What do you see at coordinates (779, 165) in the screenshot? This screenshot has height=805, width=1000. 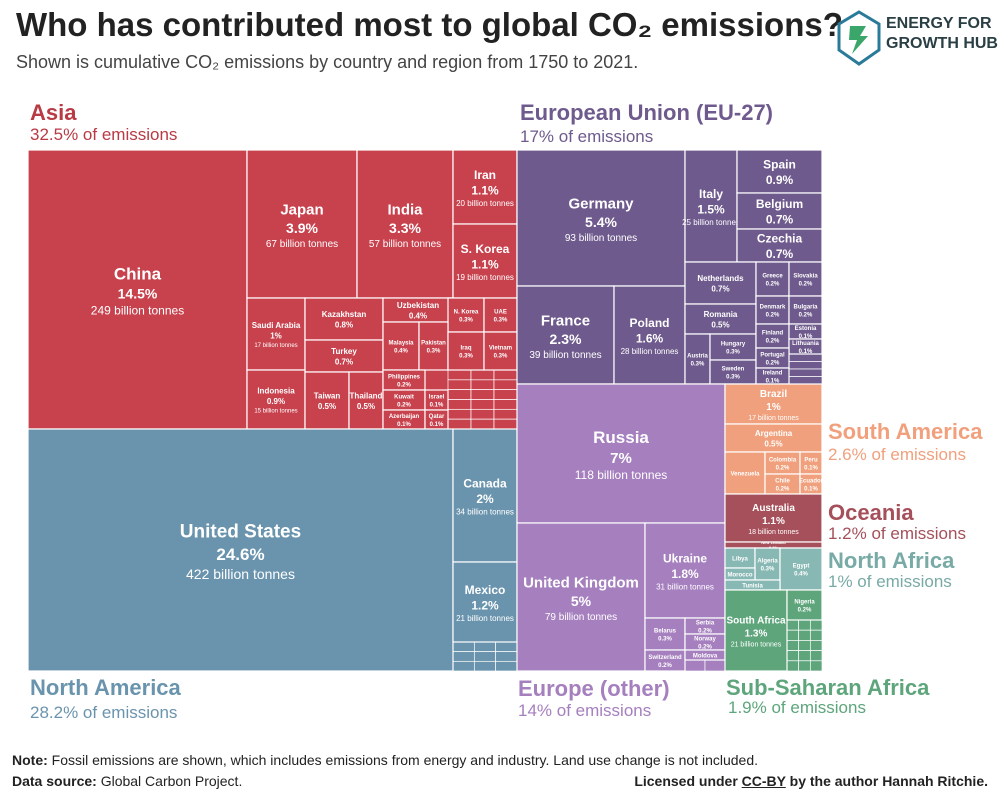 I see `tile-label-spain: Spain` at bounding box center [779, 165].